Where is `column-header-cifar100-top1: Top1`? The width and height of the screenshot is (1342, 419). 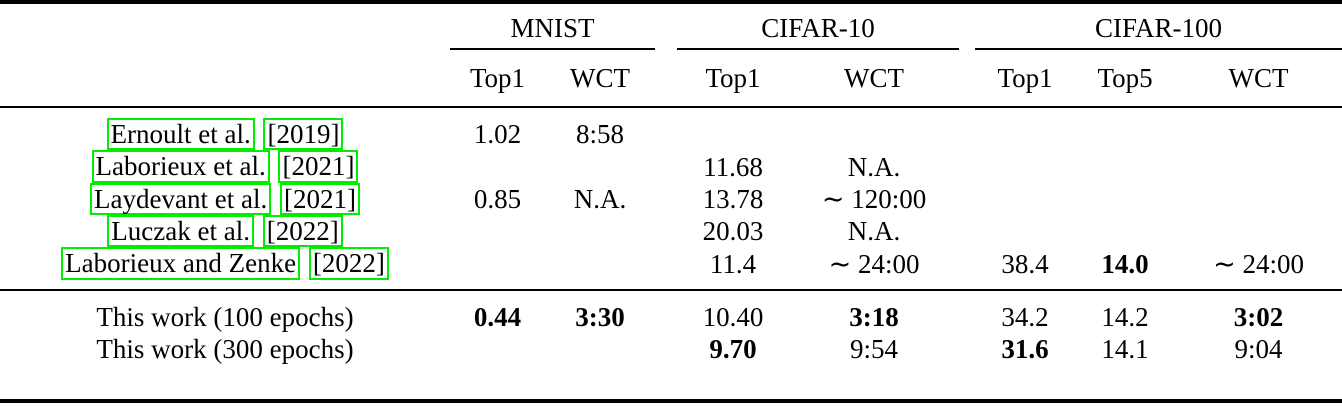 column-header-cifar100-top1: Top1 is located at coordinates (1025, 78).